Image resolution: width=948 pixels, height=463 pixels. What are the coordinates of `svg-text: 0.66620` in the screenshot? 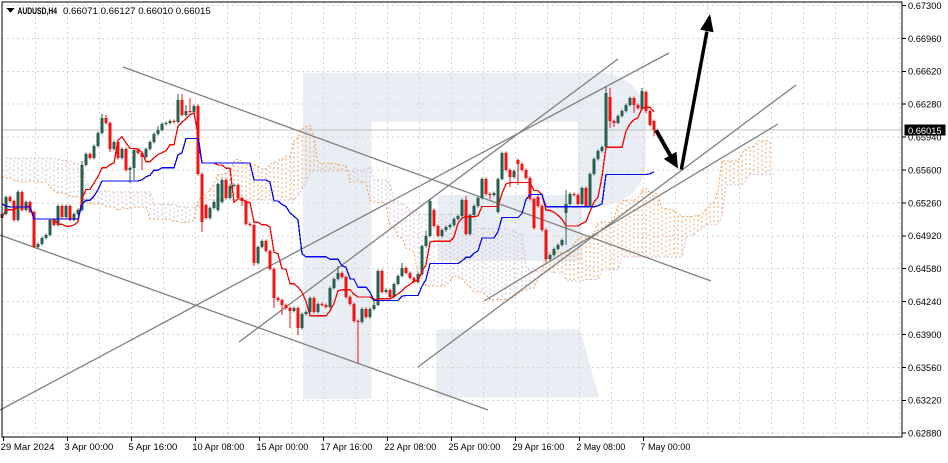 It's located at (925, 72).